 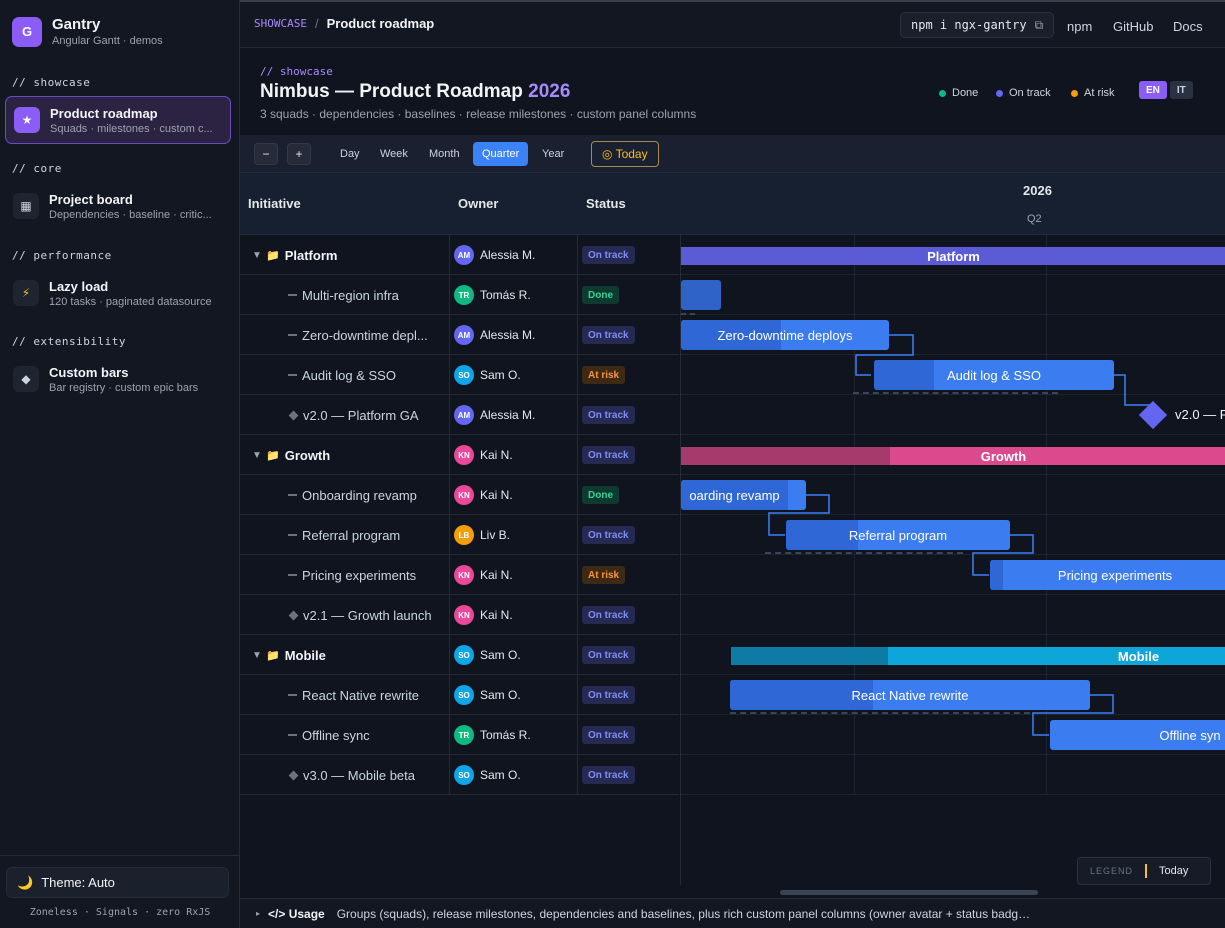 I want to click on task-row: Offline sync TR Tomás R. On track, so click(x=459, y=735).